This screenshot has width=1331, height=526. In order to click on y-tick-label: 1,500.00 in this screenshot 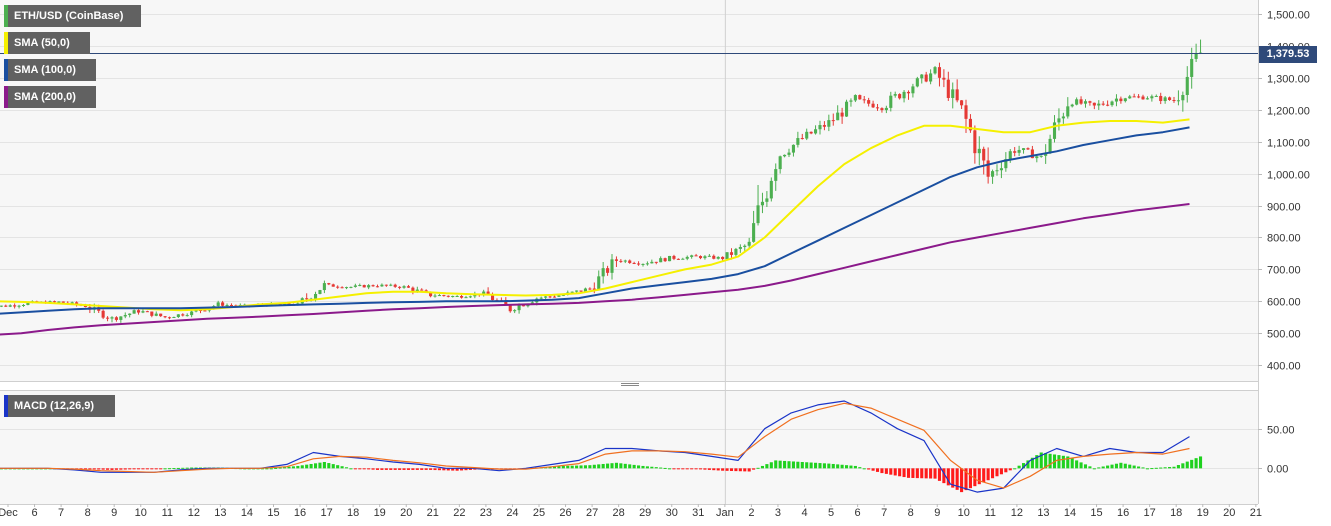, I will do `click(1288, 16)`.